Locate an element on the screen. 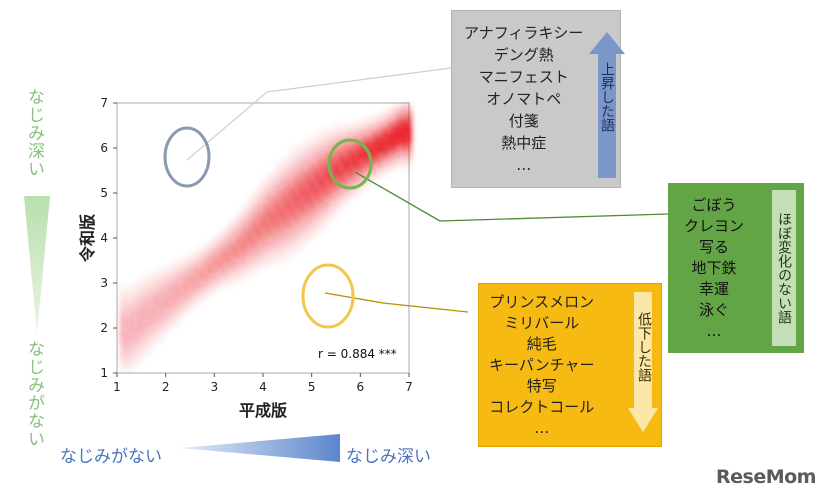 Image resolution: width=827 pixels, height=502 pixels. rising-circle is located at coordinates (187, 157).